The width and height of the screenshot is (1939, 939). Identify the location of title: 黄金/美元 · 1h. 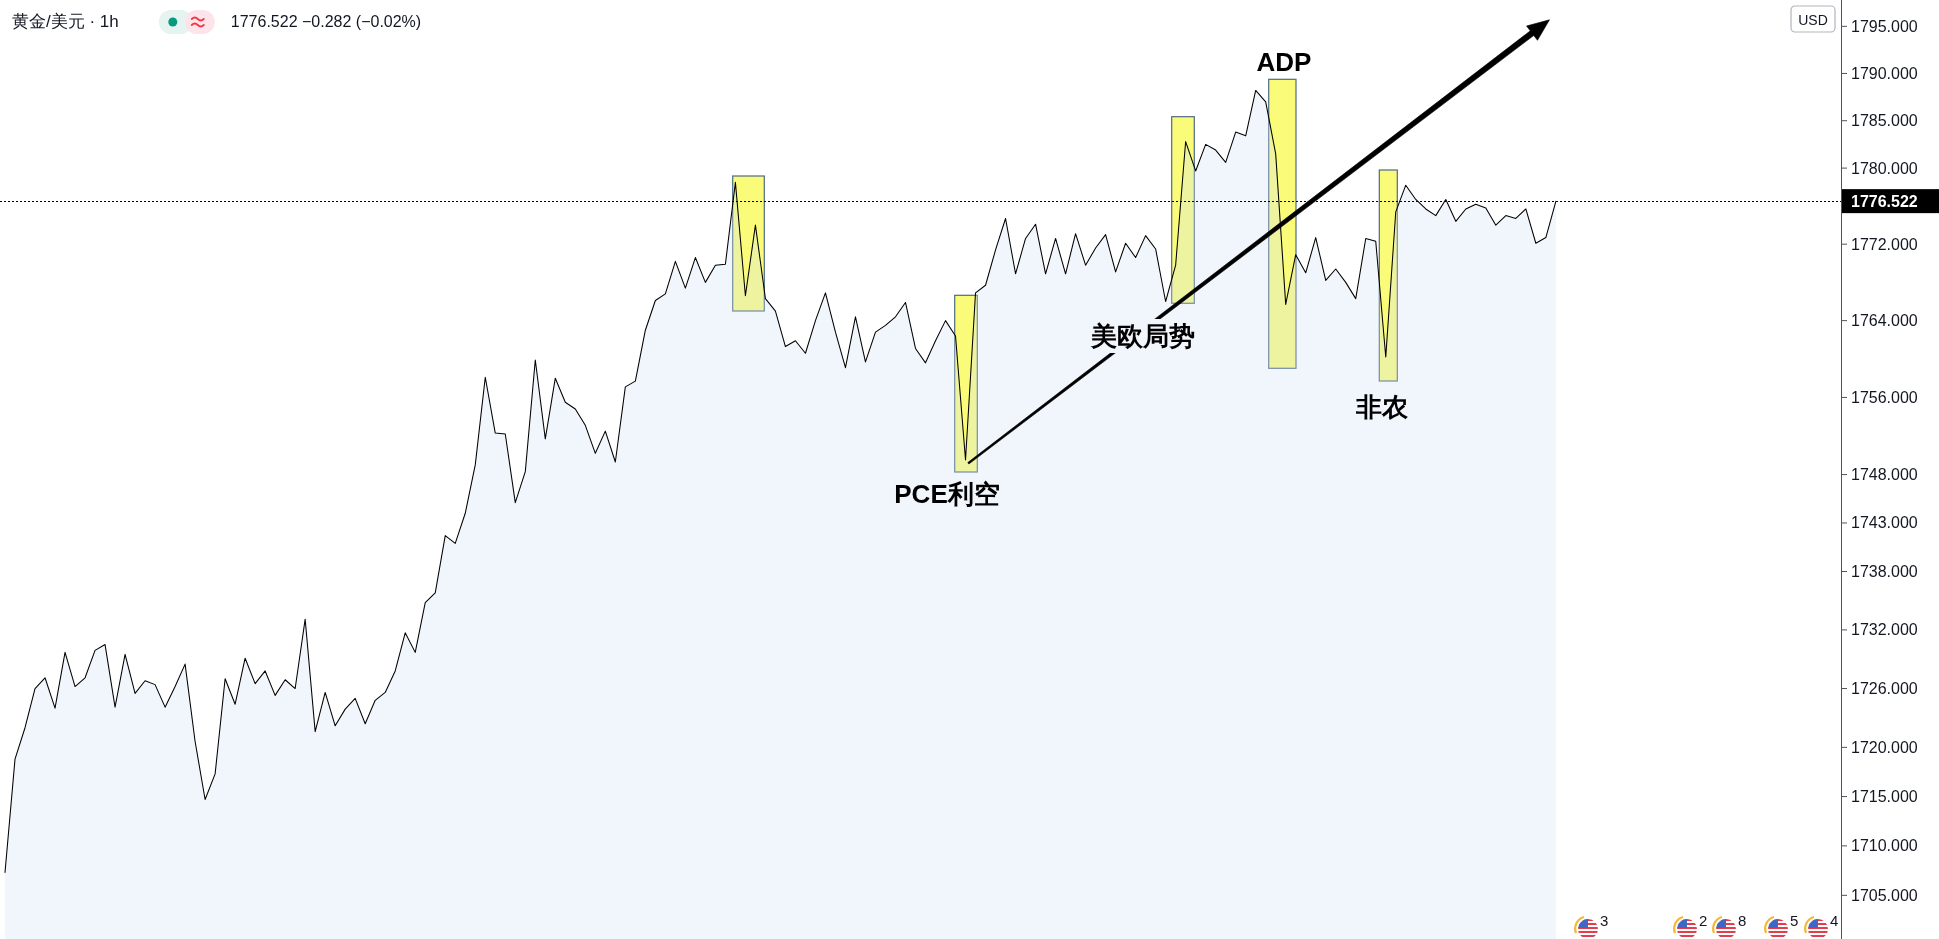
(65, 21).